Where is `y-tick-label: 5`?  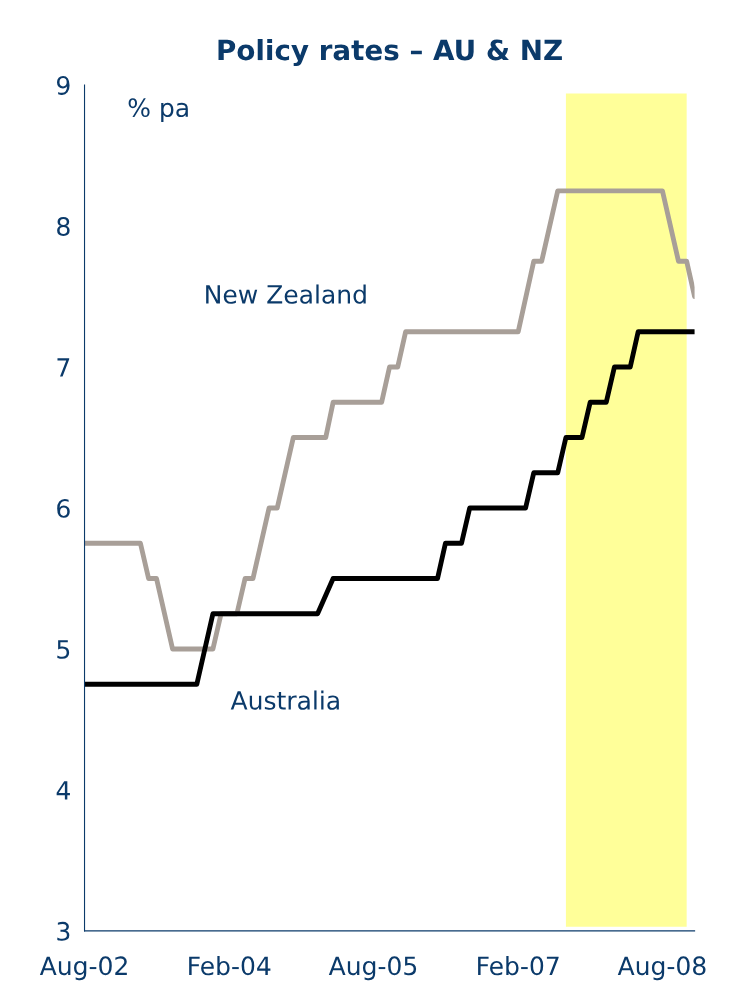
y-tick-label: 5 is located at coordinates (63, 649).